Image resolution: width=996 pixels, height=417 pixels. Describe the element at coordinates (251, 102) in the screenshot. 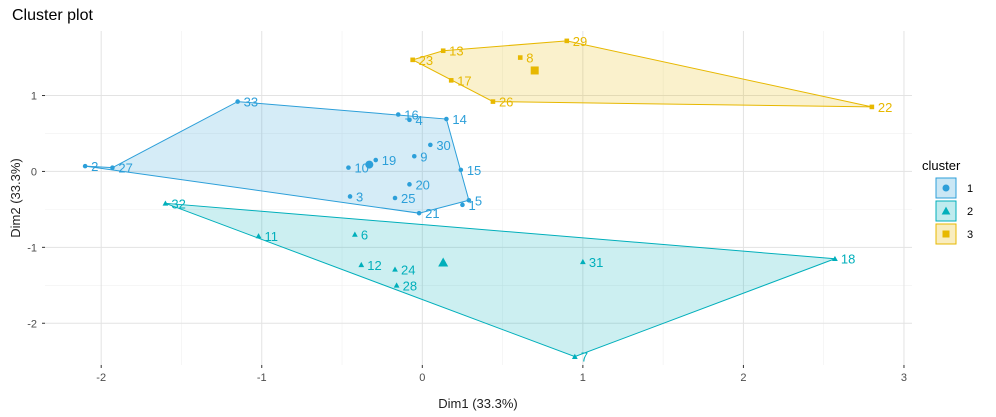

I see `point-label-33: 33` at that location.